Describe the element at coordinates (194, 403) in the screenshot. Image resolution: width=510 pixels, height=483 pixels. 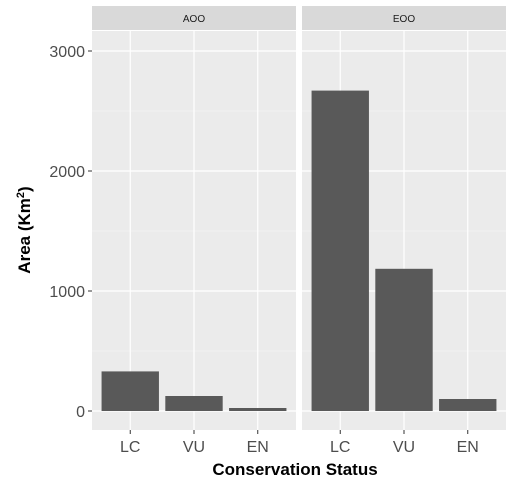
I see `bar-aoo-vu` at that location.